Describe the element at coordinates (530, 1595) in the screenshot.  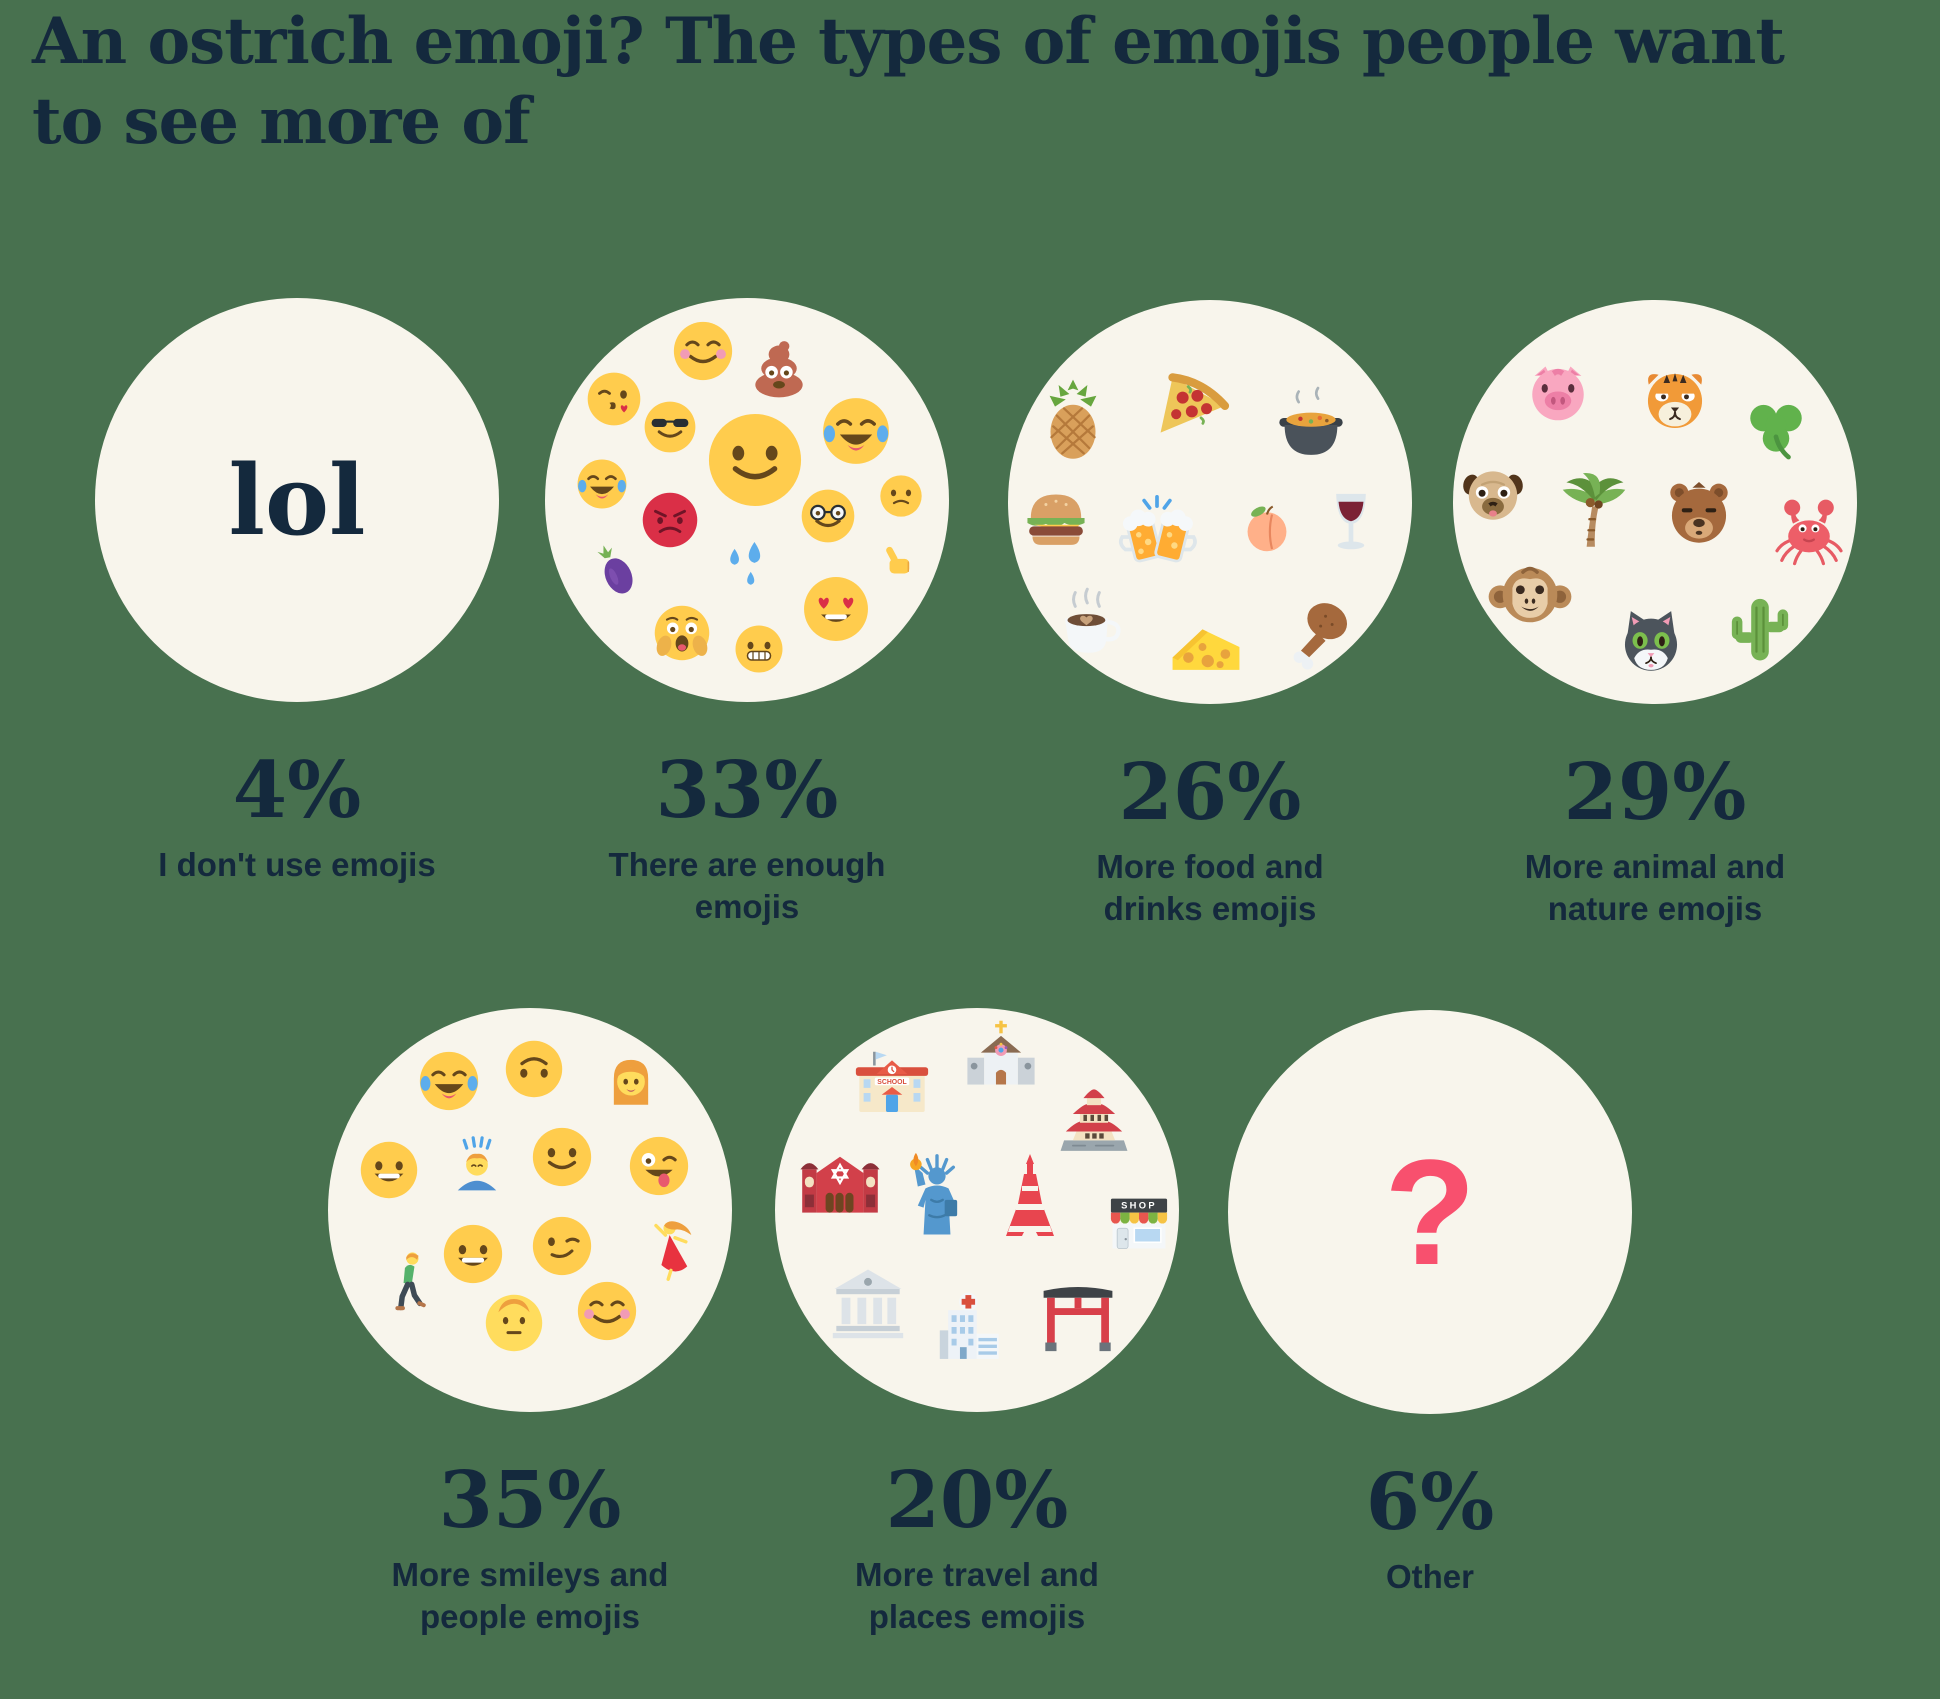
I see `percent-label: More smileys and people emojis` at that location.